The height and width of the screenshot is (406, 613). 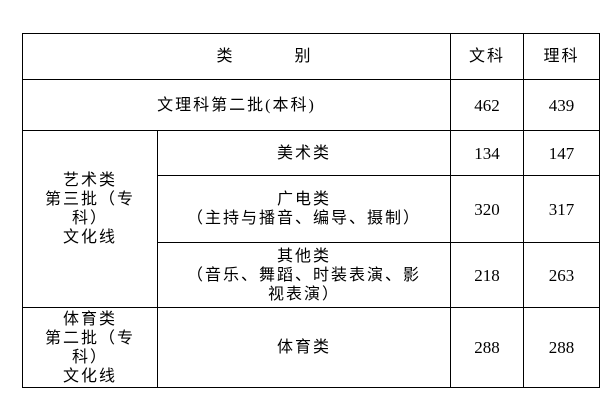 What do you see at coordinates (487, 275) in the screenshot?
I see `wen-value: 218` at bounding box center [487, 275].